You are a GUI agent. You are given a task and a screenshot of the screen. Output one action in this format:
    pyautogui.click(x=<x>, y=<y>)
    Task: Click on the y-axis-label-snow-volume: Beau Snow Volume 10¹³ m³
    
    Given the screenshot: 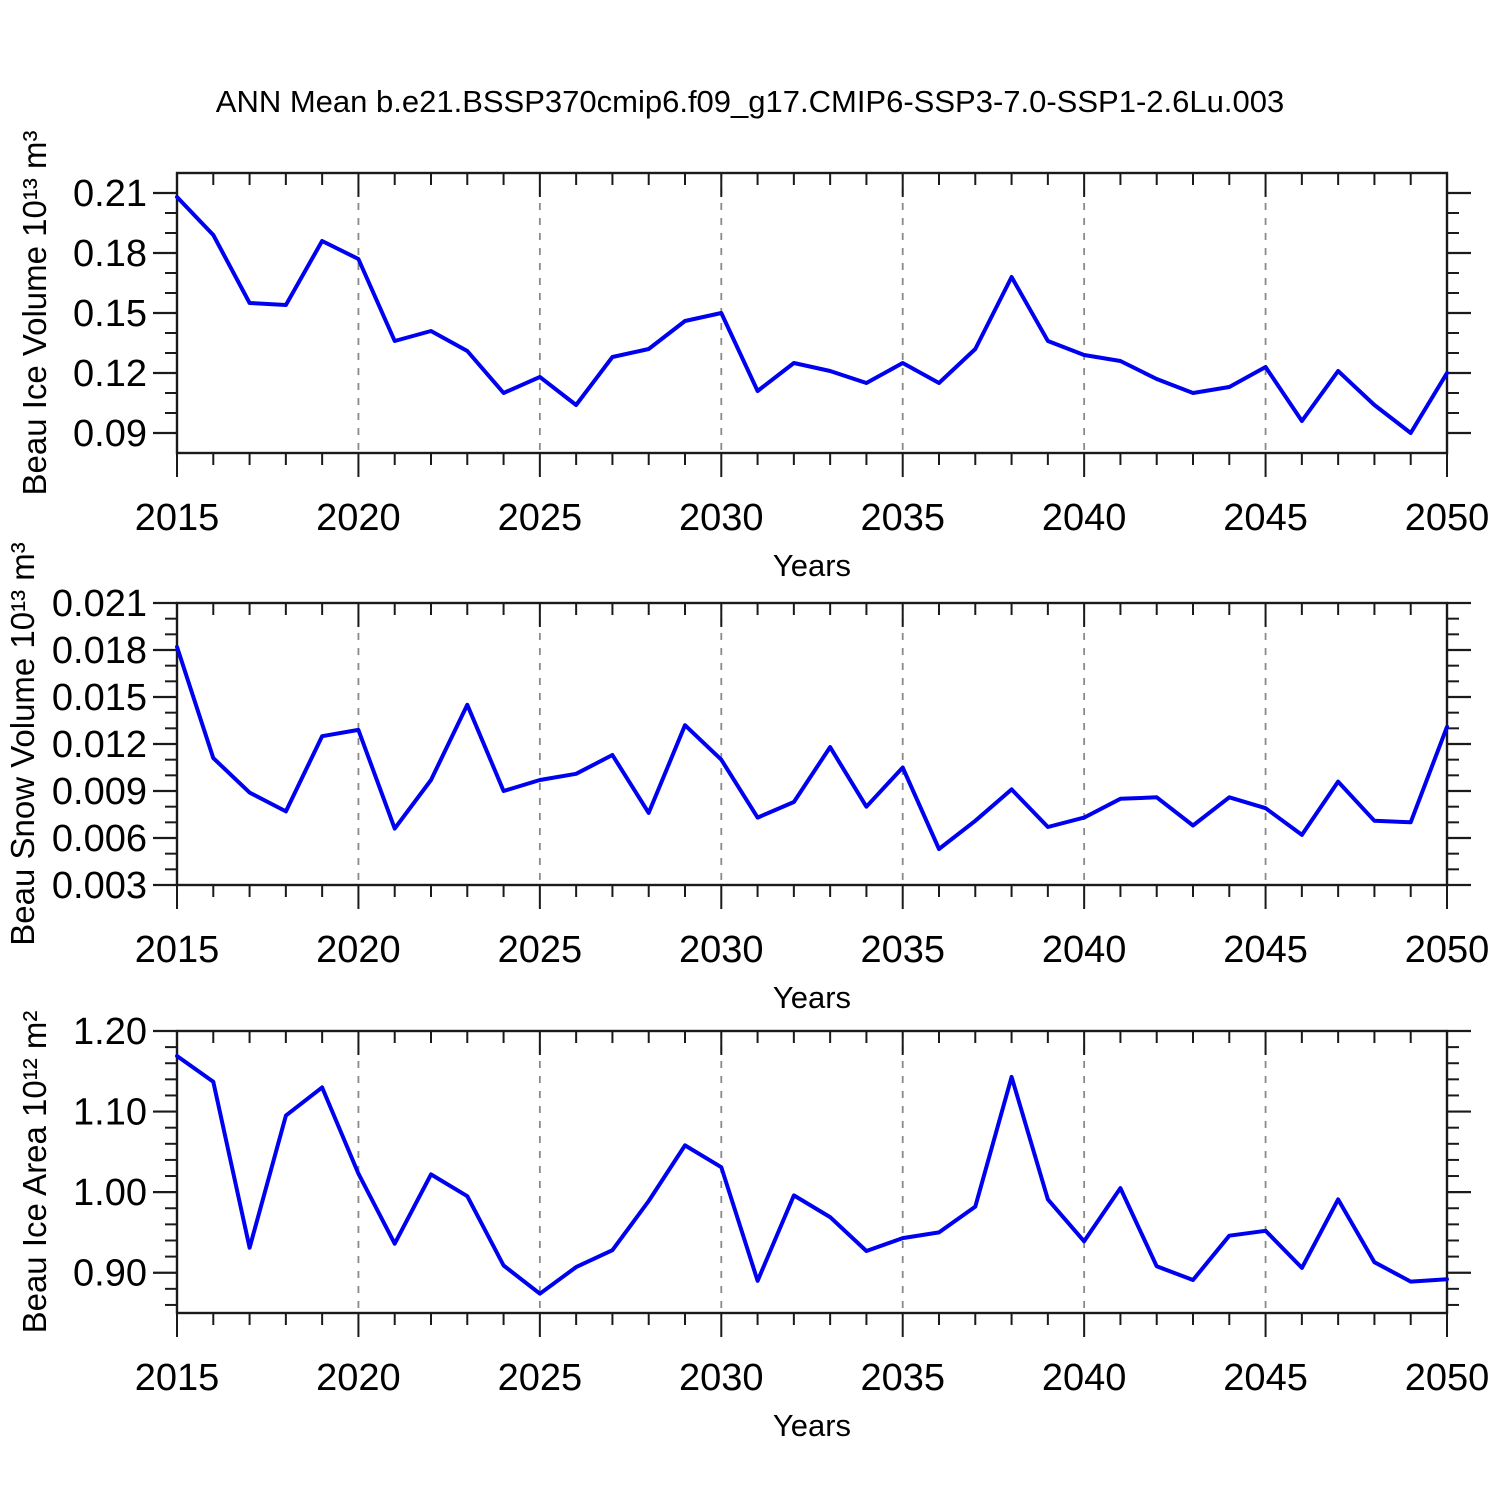 What is the action you would take?
    pyautogui.click(x=22, y=744)
    